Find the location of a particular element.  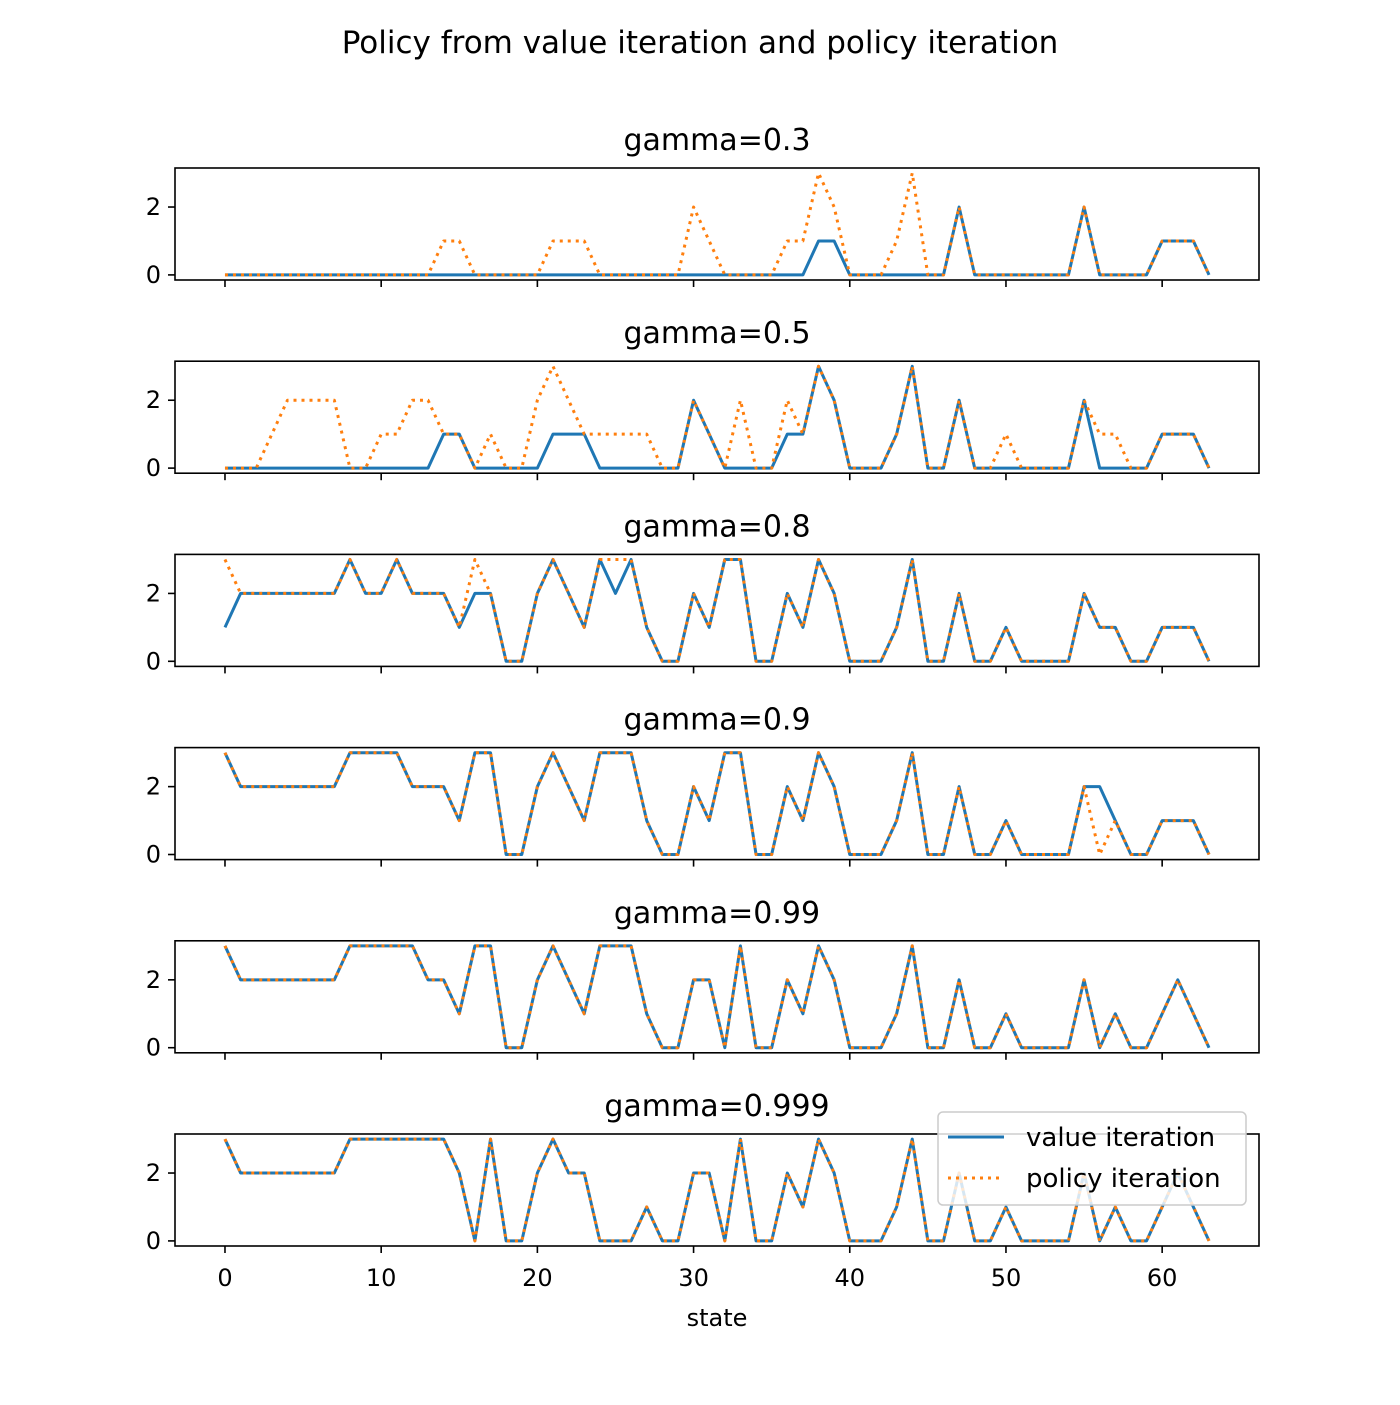

panel-title: gamma=0.5 is located at coordinates (716, 333).